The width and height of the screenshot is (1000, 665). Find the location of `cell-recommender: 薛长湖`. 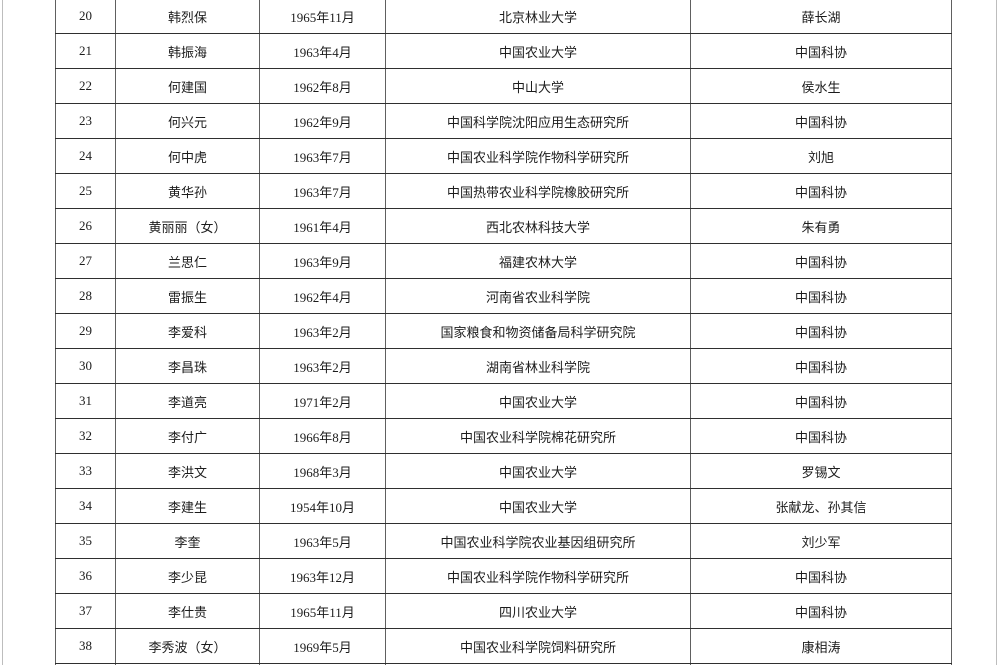

cell-recommender: 薛长湖 is located at coordinates (821, 17).